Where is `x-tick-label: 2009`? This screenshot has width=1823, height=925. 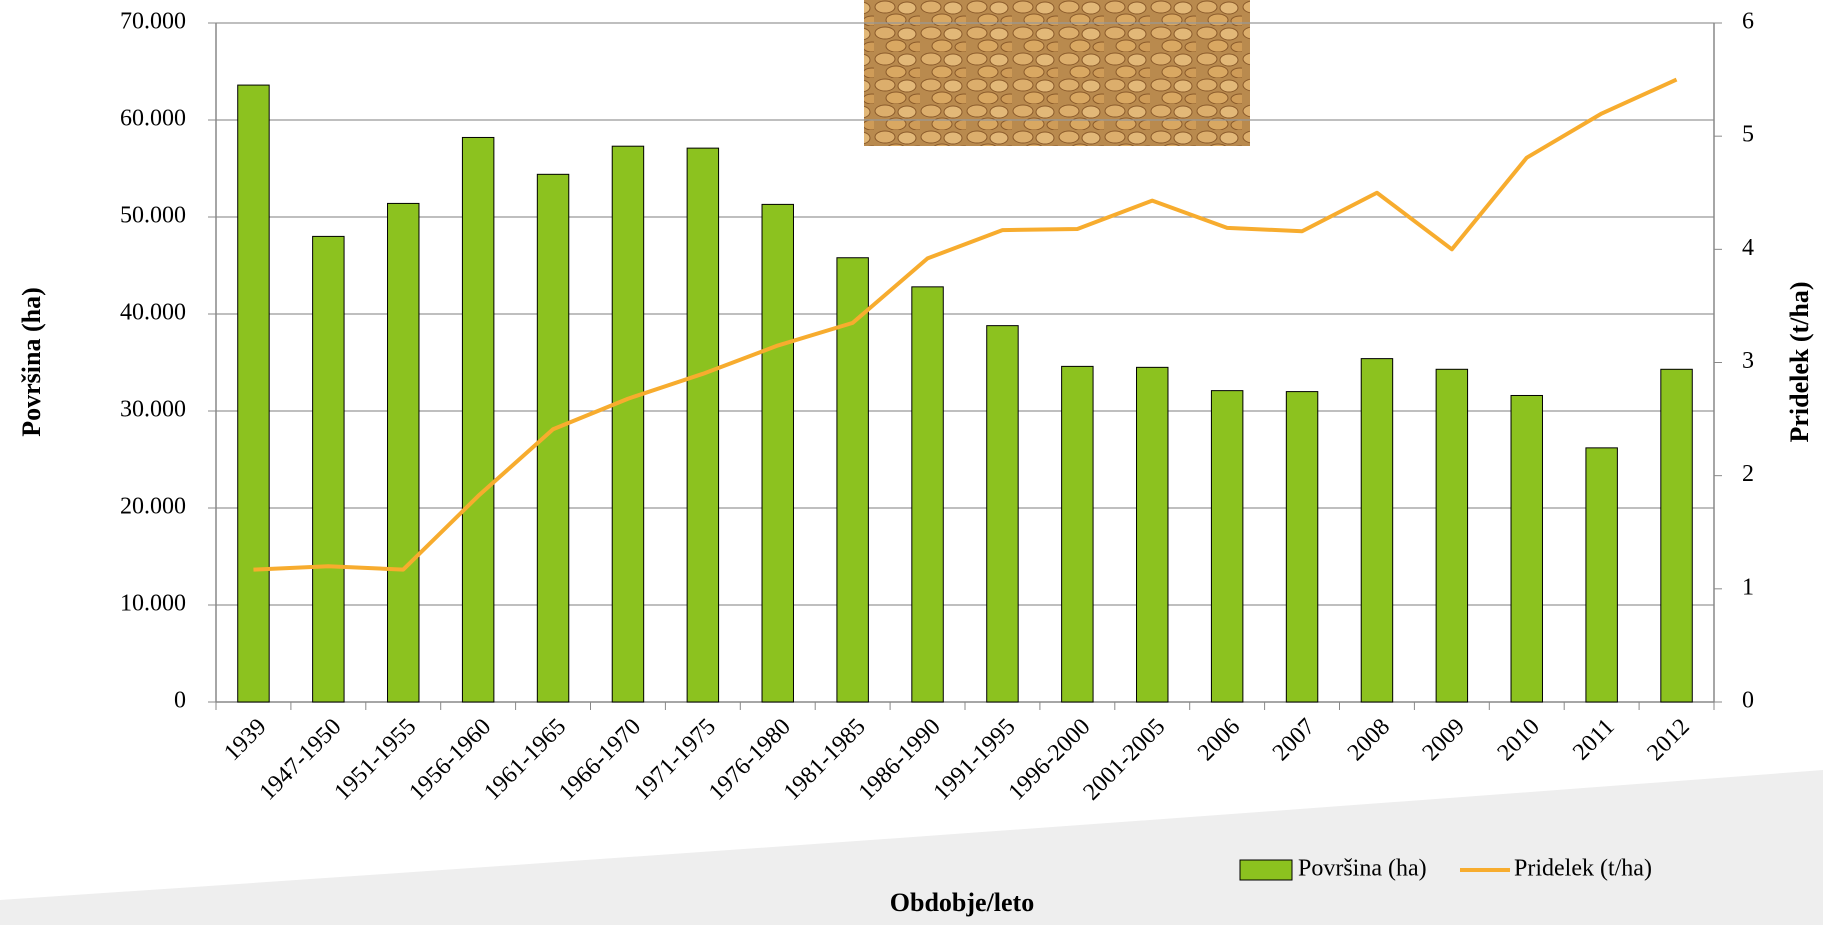 x-tick-label: 2009 is located at coordinates (1444, 740).